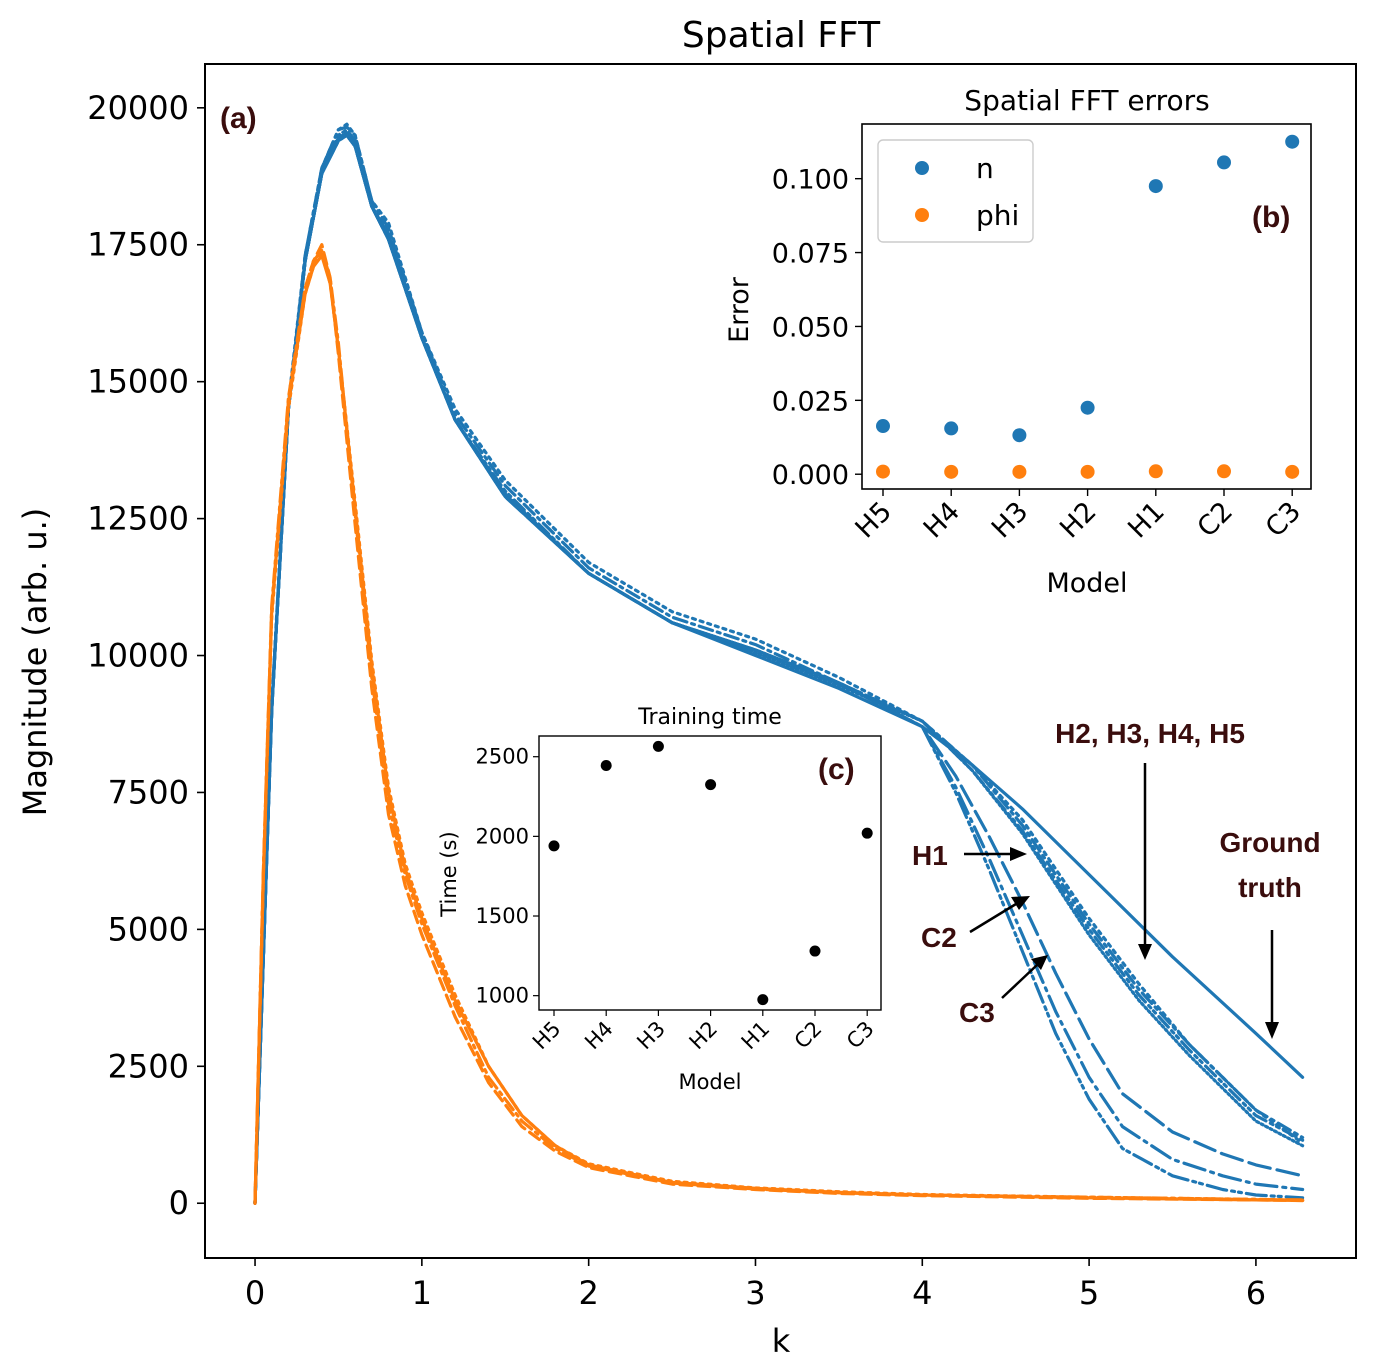 The image size is (1382, 1367). What do you see at coordinates (922, 168) in the screenshot?
I see `legend-n-marker` at bounding box center [922, 168].